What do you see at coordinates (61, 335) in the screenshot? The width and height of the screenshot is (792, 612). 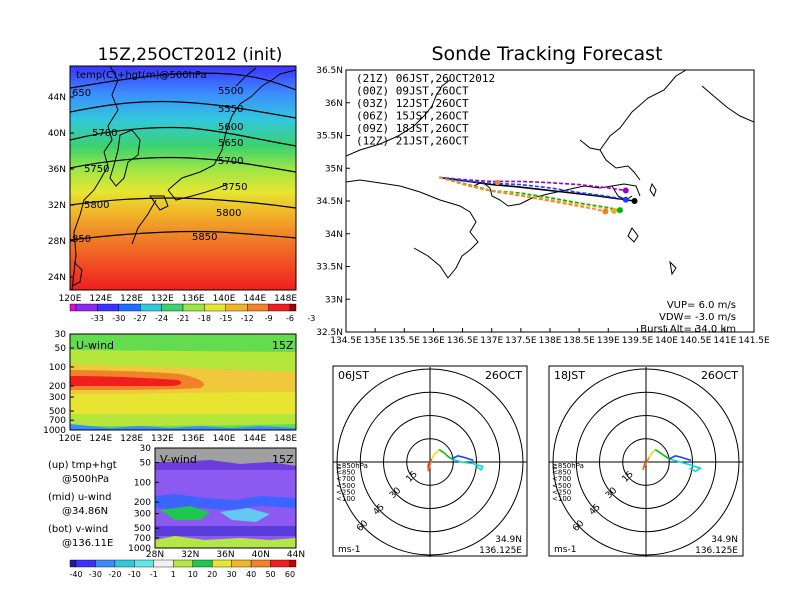 I see `pressure-tick-label: 30` at bounding box center [61, 335].